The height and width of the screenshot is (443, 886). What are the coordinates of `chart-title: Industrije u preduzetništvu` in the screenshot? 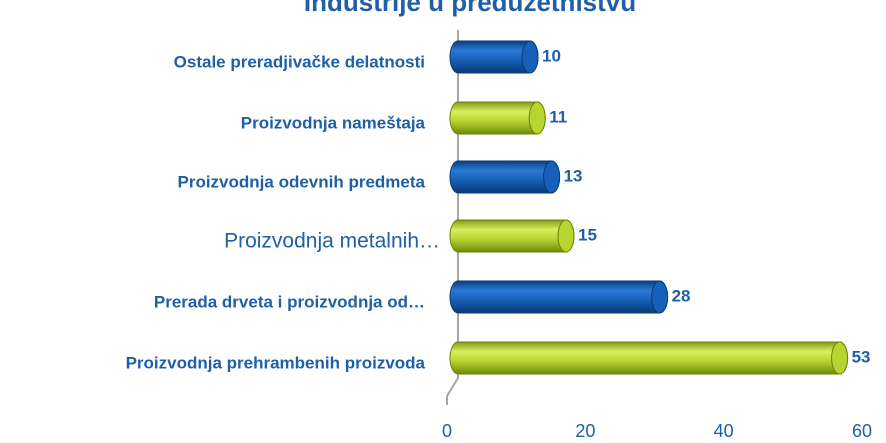 It's located at (470, 8).